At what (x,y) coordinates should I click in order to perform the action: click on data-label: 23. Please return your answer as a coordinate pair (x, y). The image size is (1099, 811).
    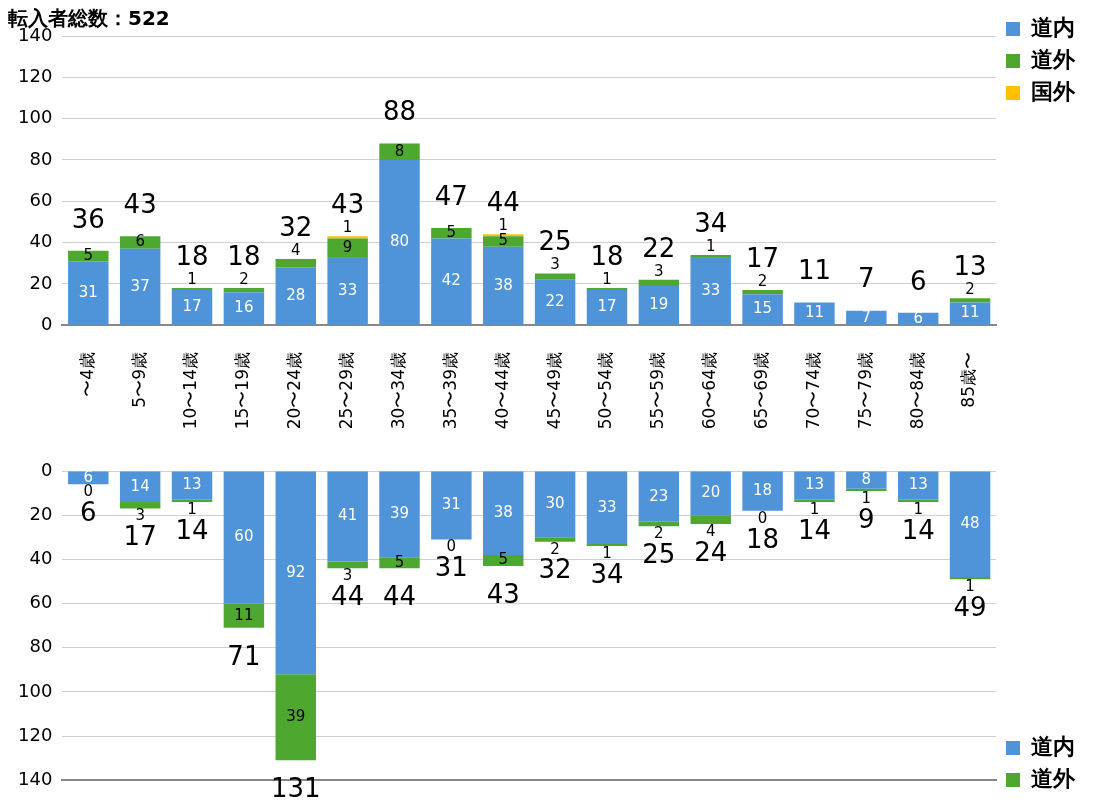
    Looking at the image, I should click on (659, 495).